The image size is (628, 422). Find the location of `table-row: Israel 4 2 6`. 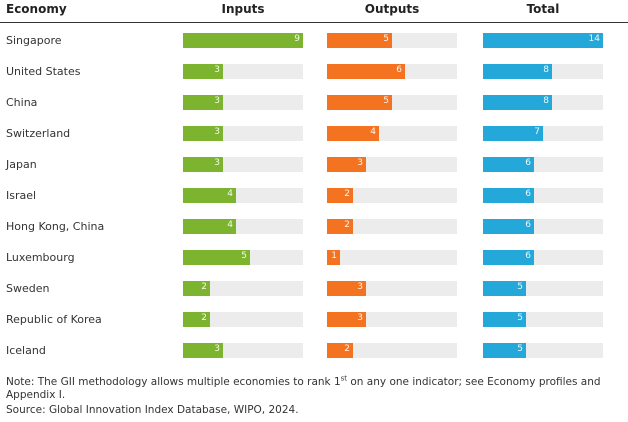

table-row: Israel 4 2 6 is located at coordinates (314, 202).